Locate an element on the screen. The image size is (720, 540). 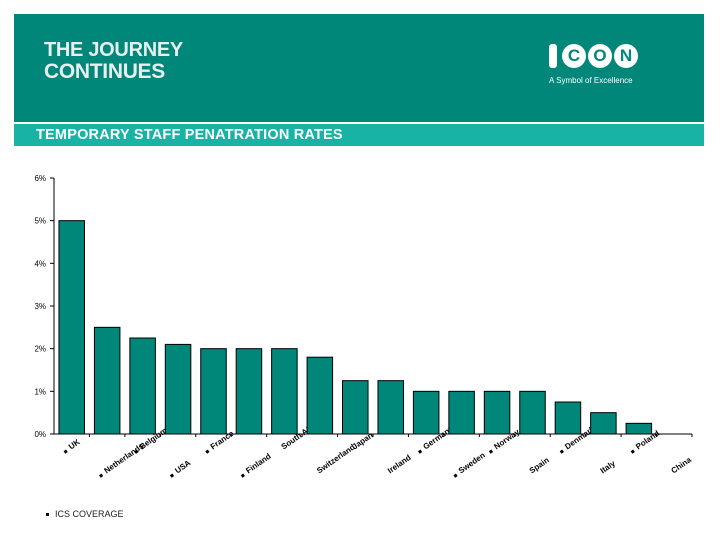
legend: ICS COVERAGE is located at coordinates (85, 514).